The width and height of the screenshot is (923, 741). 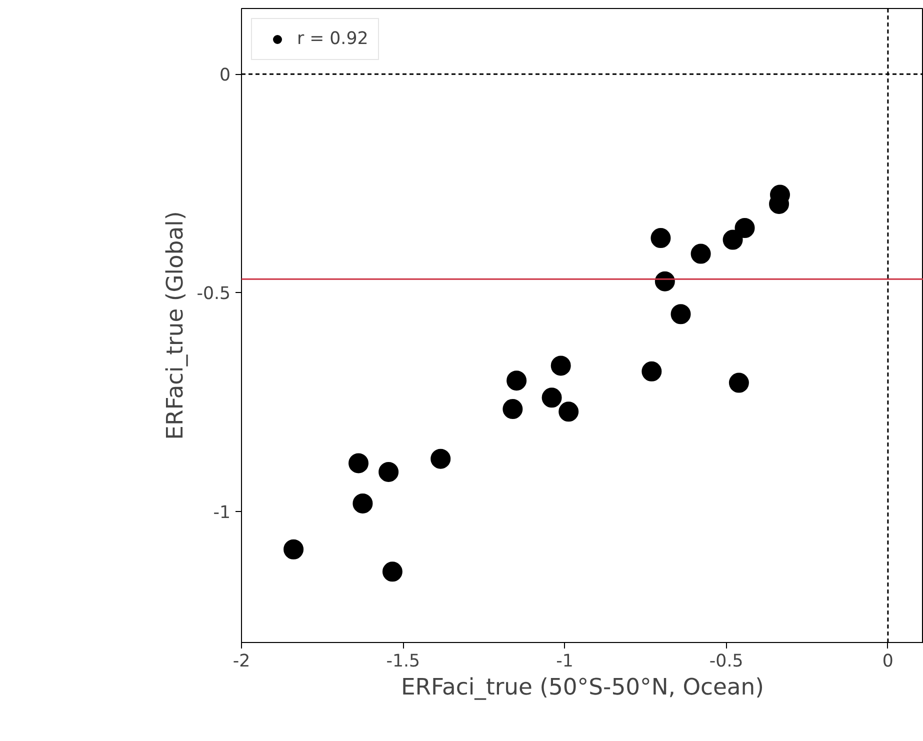 I want to click on y-tick-label: 0, so click(x=225, y=76).